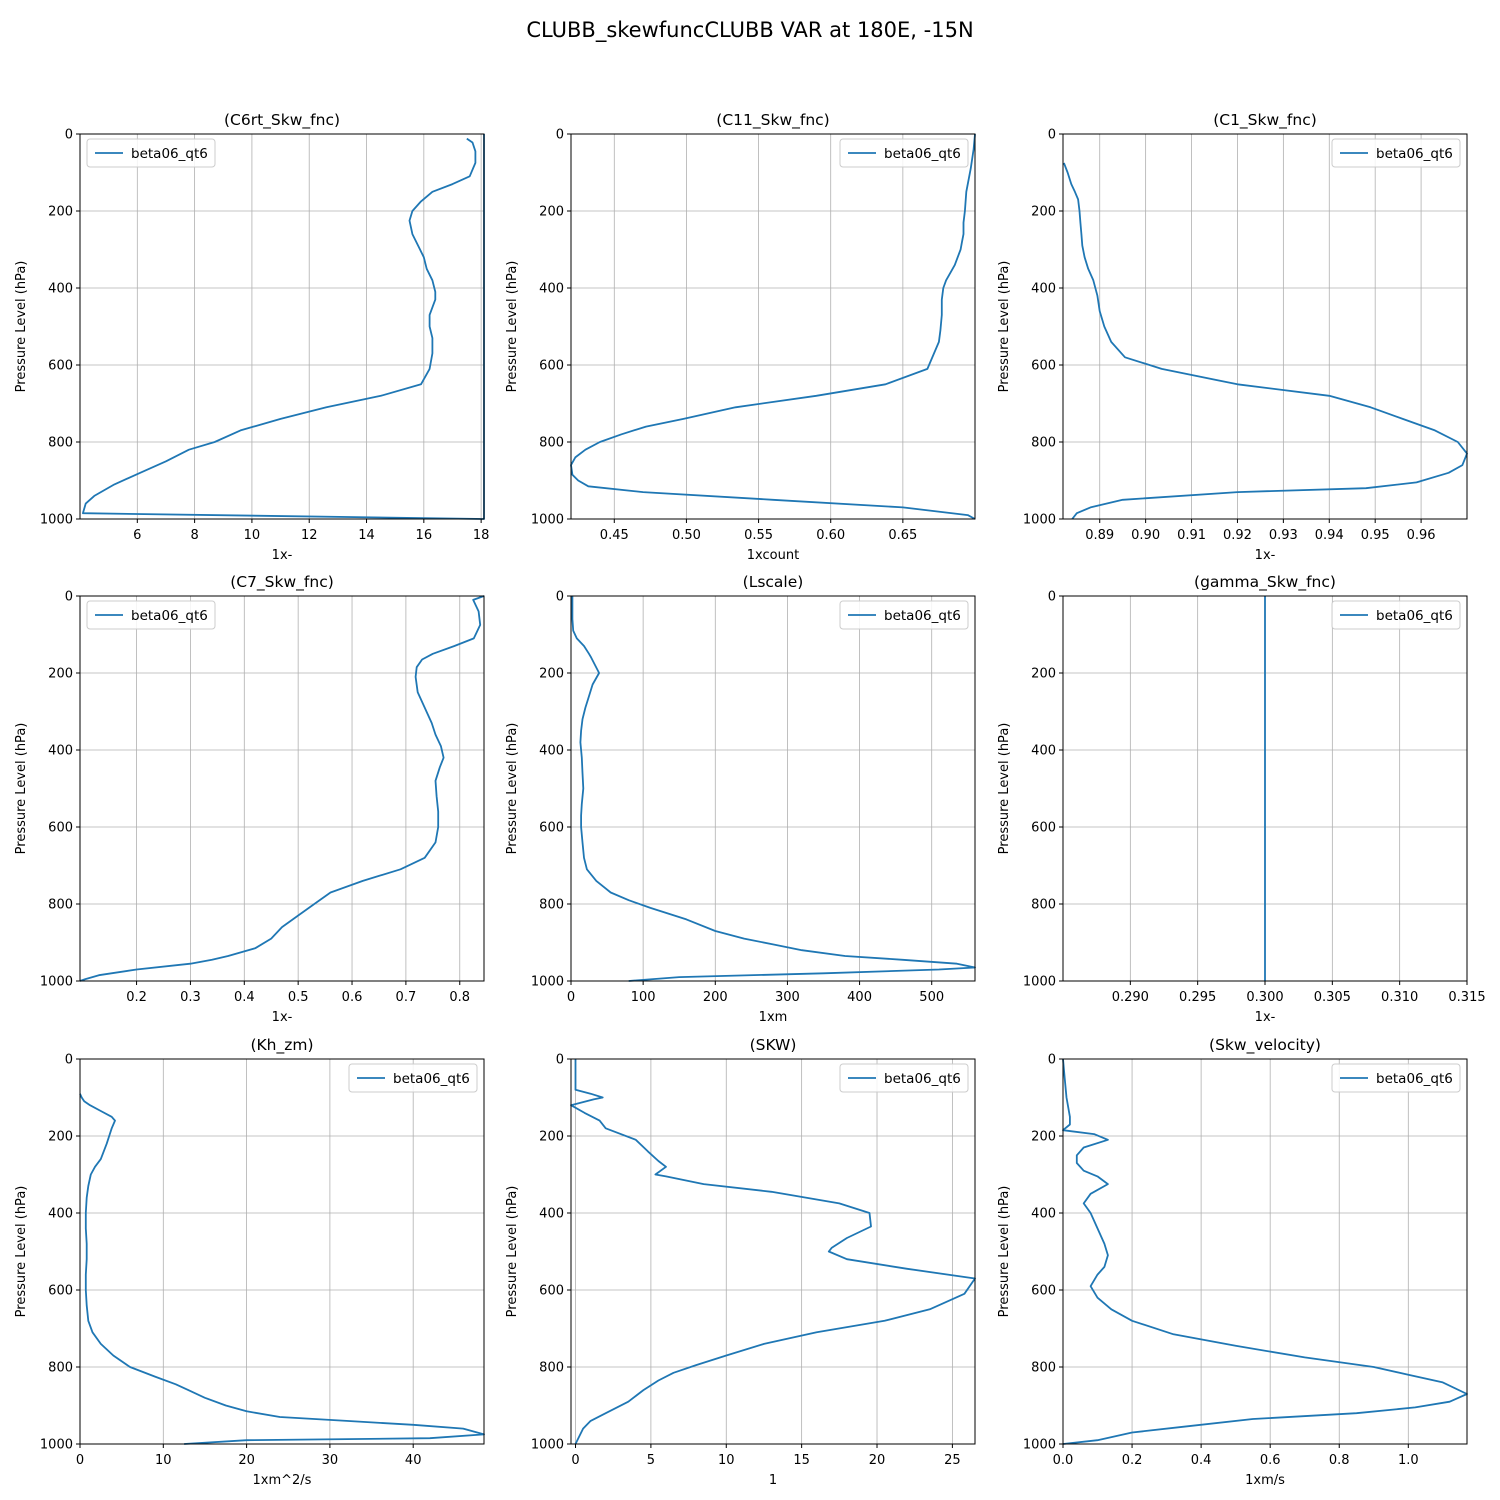 The width and height of the screenshot is (1500, 1500). I want to click on x-tick-label: 0.310, so click(1399, 997).